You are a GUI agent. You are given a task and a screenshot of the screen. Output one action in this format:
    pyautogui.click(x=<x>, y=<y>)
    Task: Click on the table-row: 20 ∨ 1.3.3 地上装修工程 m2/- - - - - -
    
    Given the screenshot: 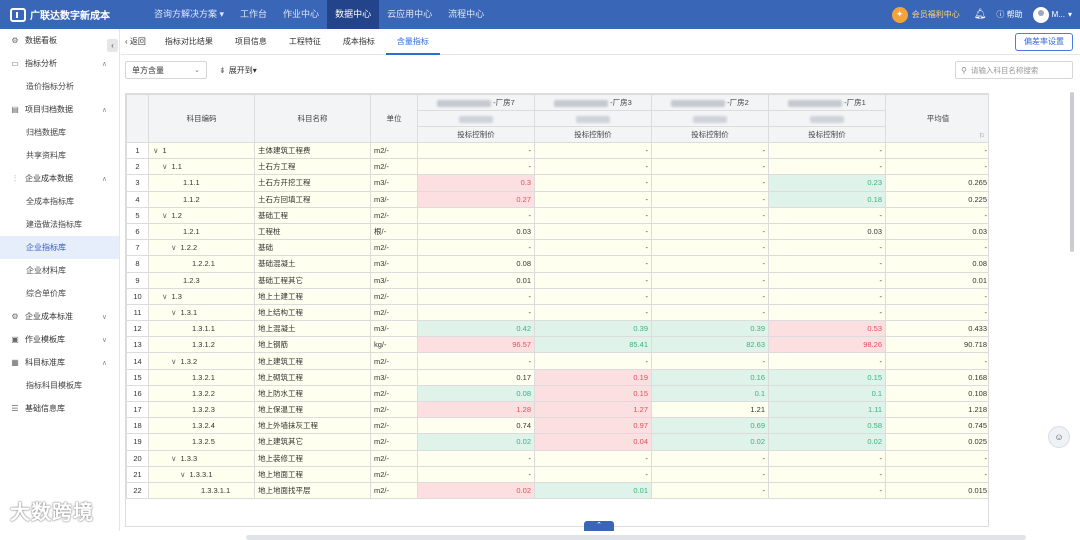 What is the action you would take?
    pyautogui.click(x=557, y=458)
    